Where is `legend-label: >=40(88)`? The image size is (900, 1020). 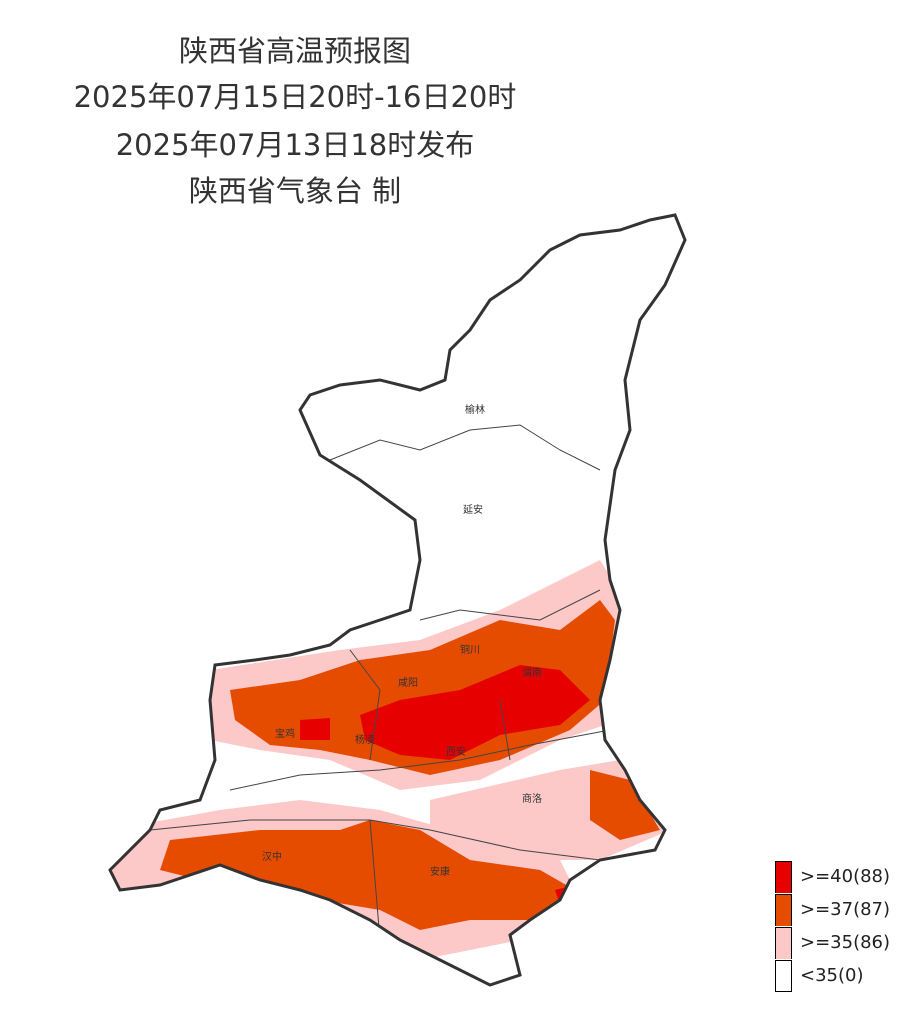
legend-label: >=40(88) is located at coordinates (845, 876).